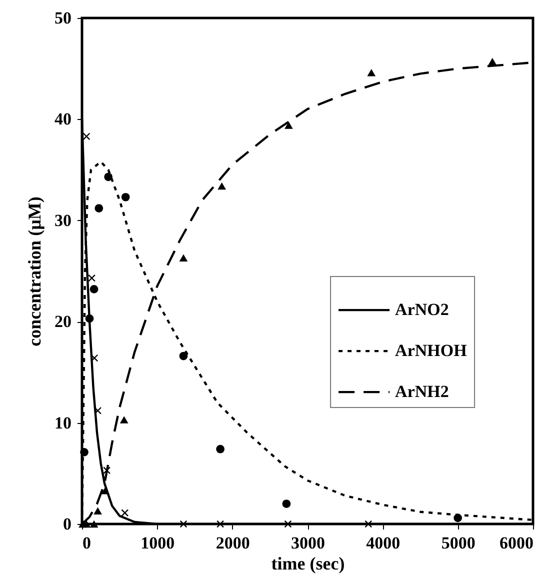 The width and height of the screenshot is (554, 577). What do you see at coordinates (431, 350) in the screenshot?
I see `legend-label: ArNHOH` at bounding box center [431, 350].